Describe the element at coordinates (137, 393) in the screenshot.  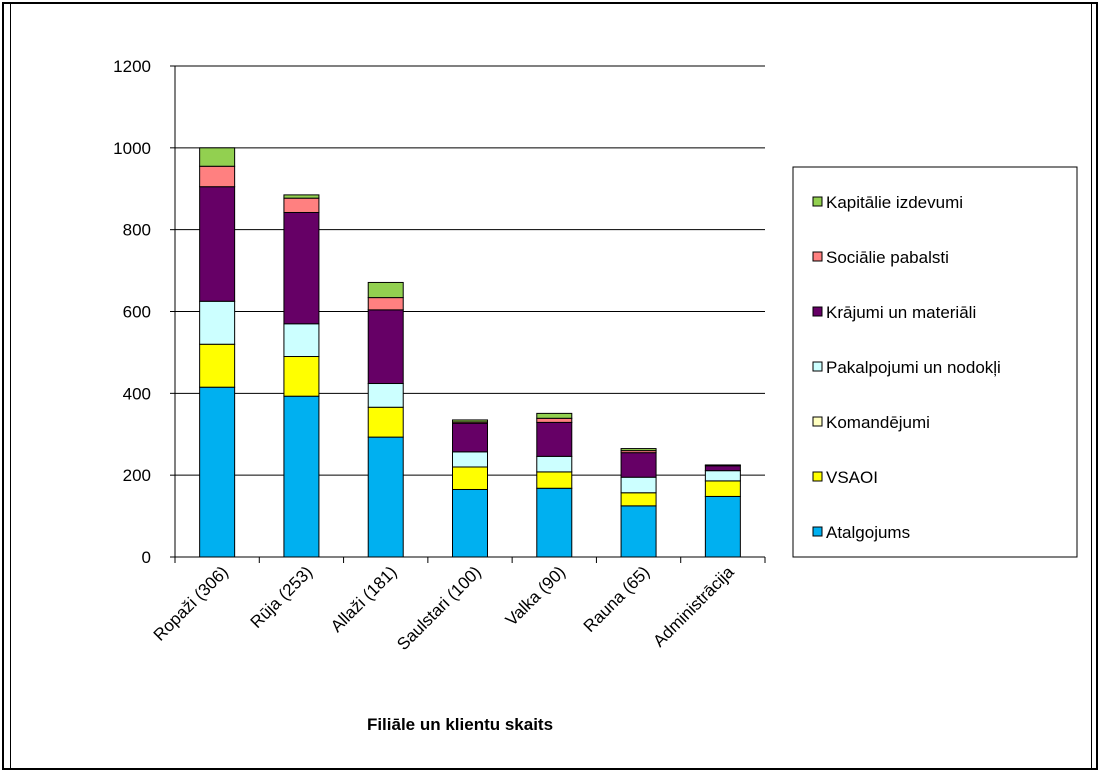
I see `y-tick-label: 400` at that location.